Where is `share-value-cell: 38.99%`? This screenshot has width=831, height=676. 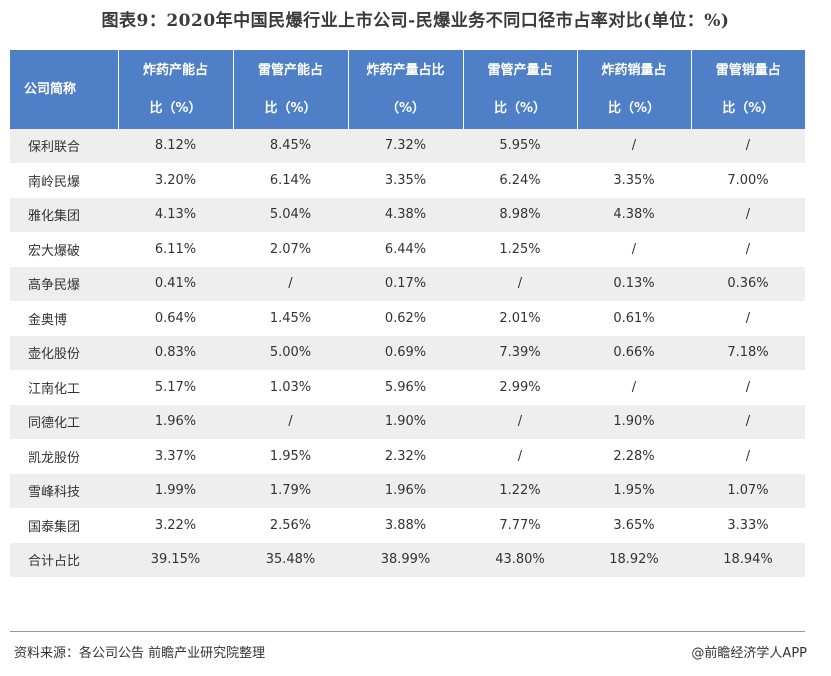
share-value-cell: 38.99% is located at coordinates (405, 560).